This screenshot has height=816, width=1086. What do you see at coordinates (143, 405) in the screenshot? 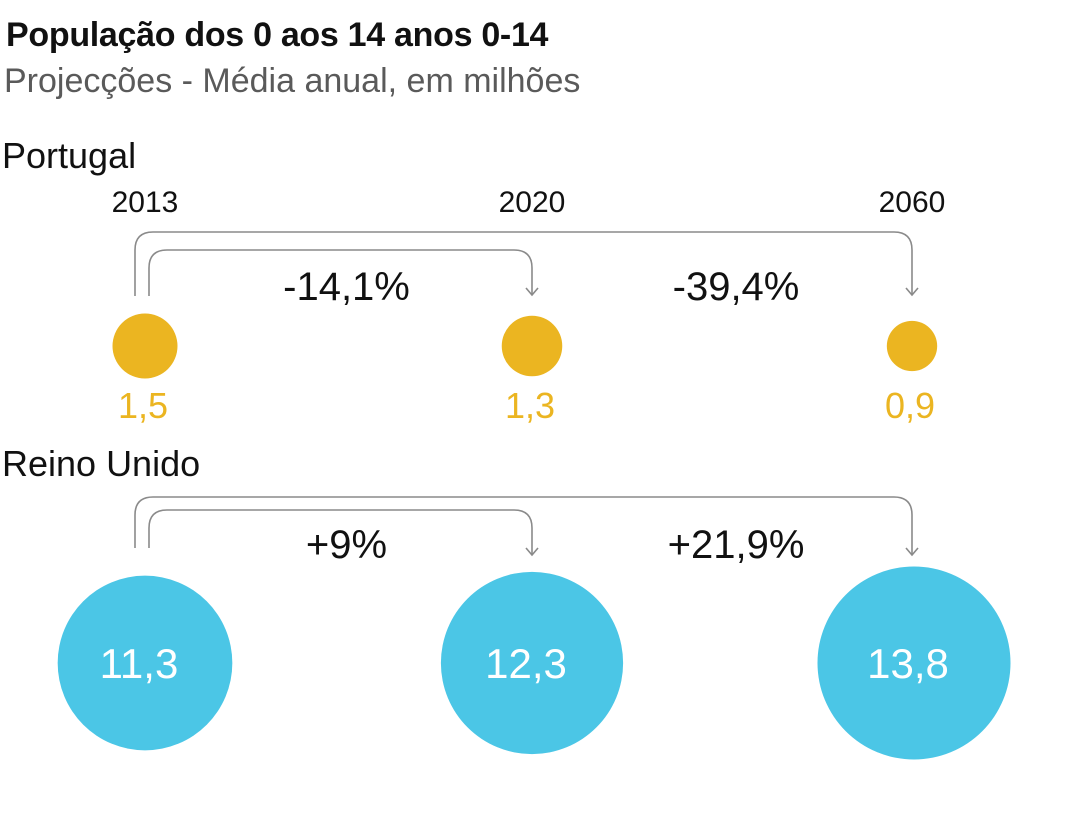
I see `value-label: 1,5` at bounding box center [143, 405].